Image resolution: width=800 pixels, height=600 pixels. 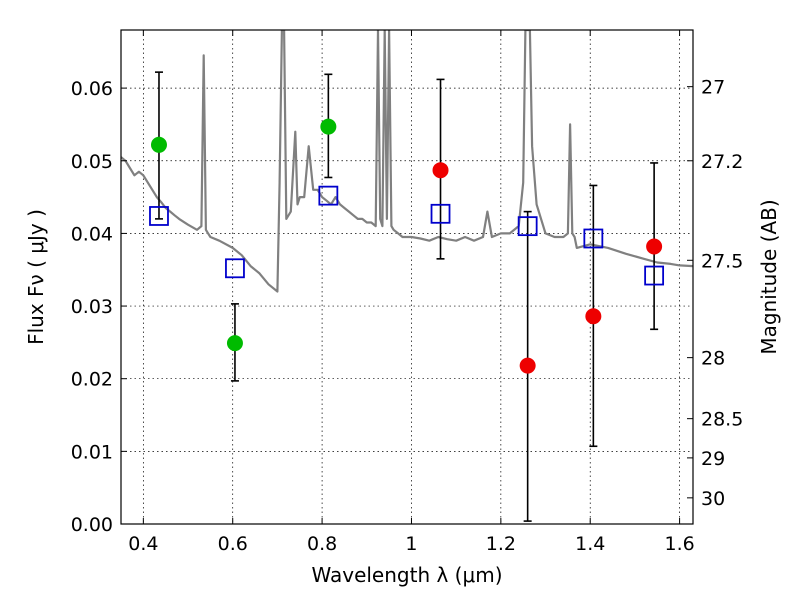 What do you see at coordinates (713, 359) in the screenshot?
I see `y2-tick-label: 28` at bounding box center [713, 359].